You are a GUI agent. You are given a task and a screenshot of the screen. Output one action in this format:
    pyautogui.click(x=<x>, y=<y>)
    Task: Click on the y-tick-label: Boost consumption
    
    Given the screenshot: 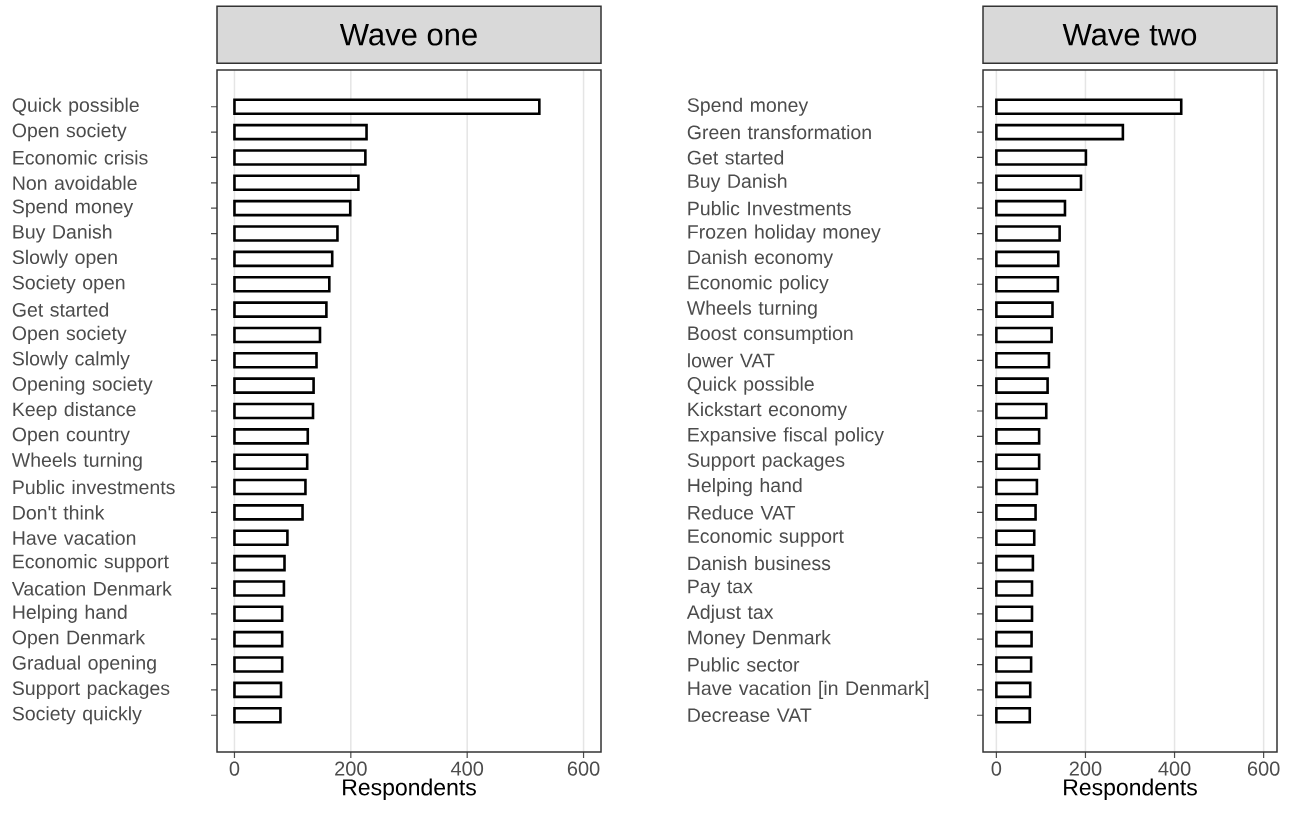 What is the action you would take?
    pyautogui.click(x=770, y=335)
    